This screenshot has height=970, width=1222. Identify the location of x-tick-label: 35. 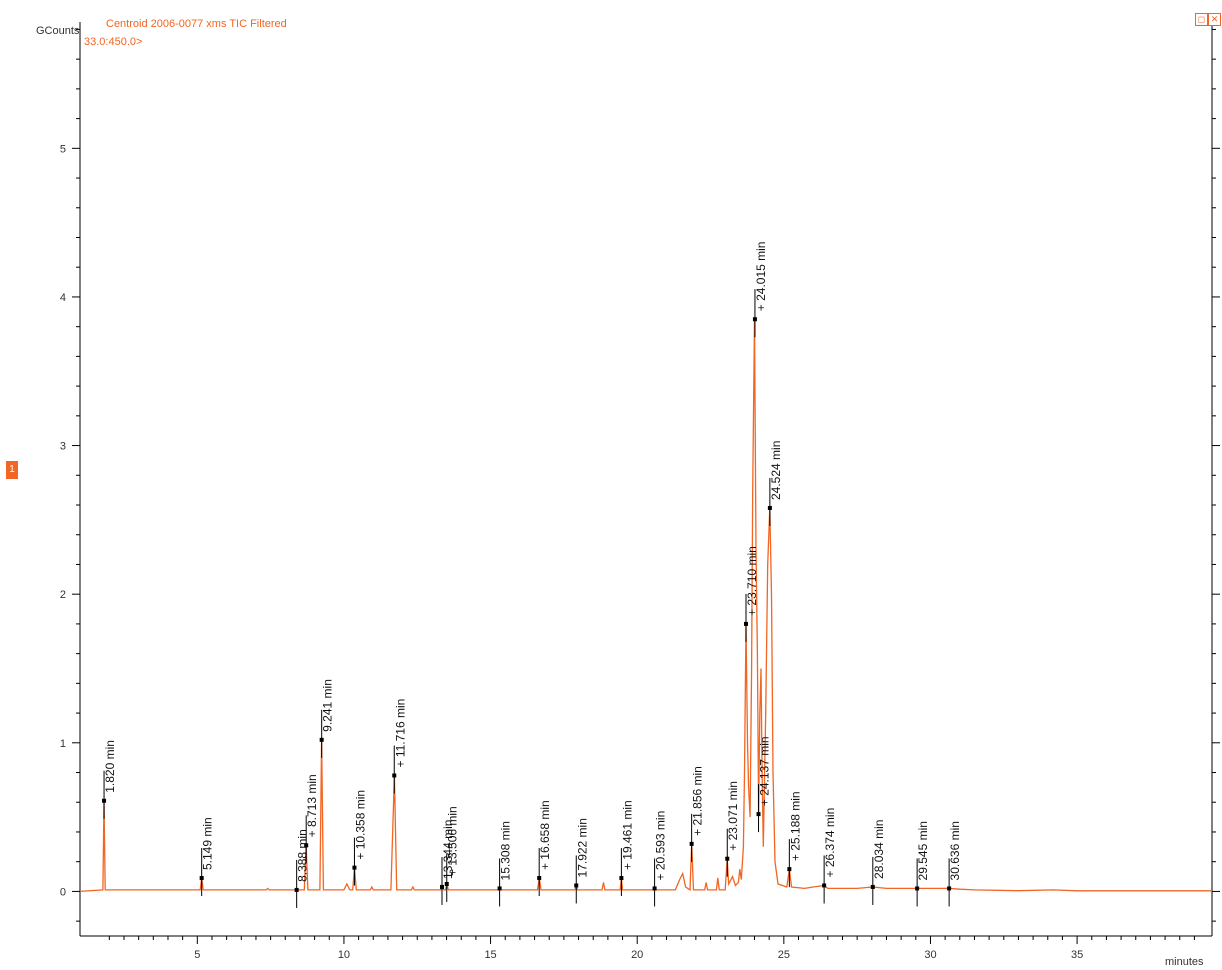
(1077, 955).